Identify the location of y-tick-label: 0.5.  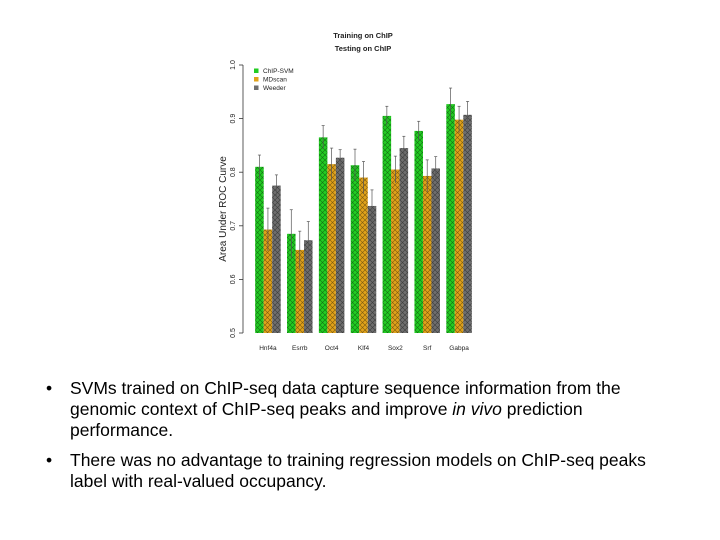
(233, 333).